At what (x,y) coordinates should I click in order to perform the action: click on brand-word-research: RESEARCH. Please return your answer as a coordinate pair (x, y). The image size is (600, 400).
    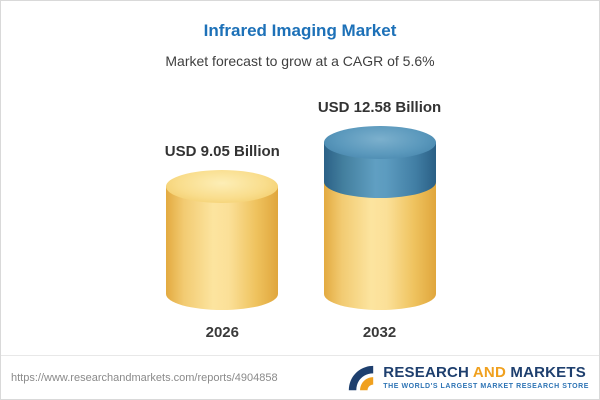
    Looking at the image, I should click on (426, 372).